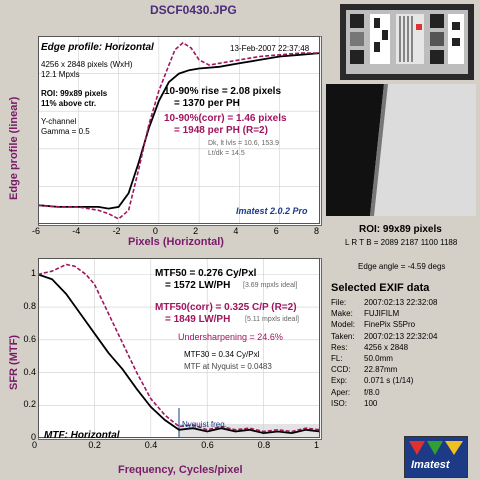 This screenshot has height=480, width=480. I want to click on rise-per-ph-text: = 1370 per PH, so click(207, 103).